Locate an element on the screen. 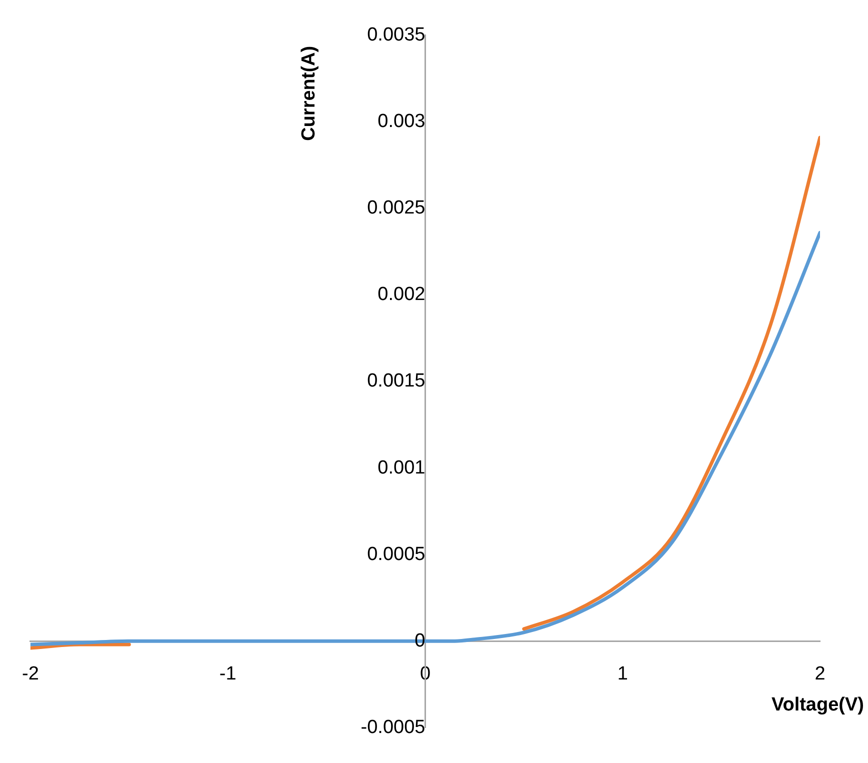 Image resolution: width=868 pixels, height=763 pixels. x-tick-label: -1 is located at coordinates (227, 674).